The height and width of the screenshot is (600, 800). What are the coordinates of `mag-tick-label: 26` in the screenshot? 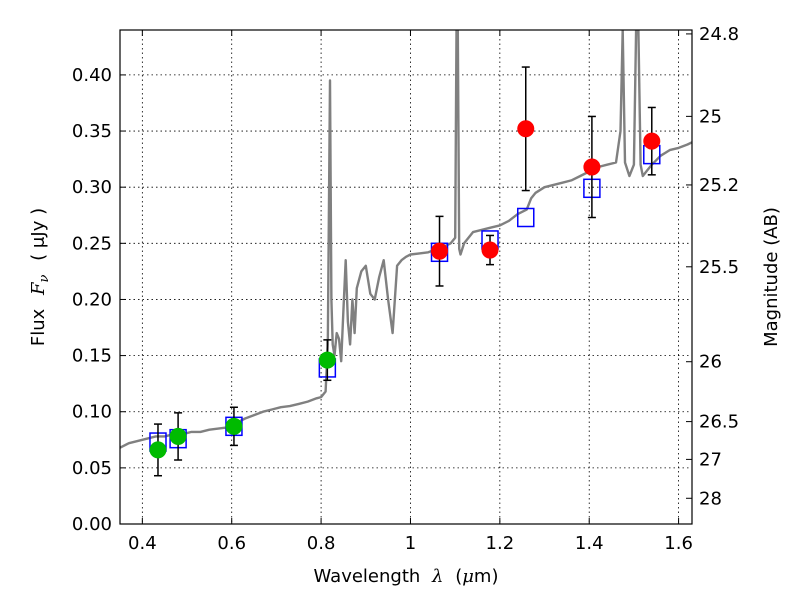 It's located at (710, 362).